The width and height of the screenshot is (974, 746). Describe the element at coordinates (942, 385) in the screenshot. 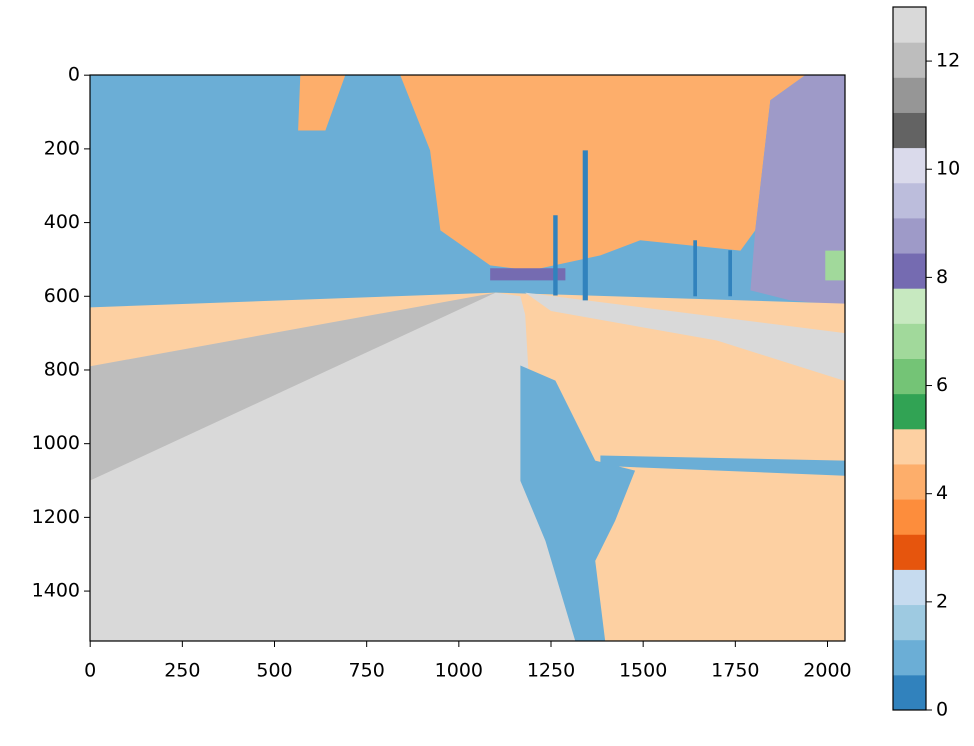

I see `colorbar-tick-label: 6` at that location.